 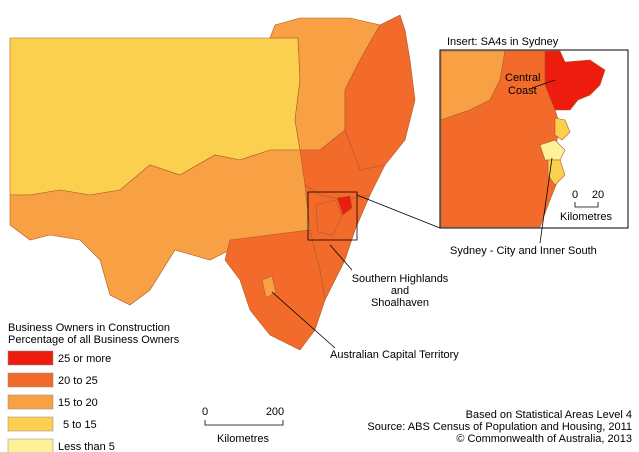 What do you see at coordinates (544, 439) in the screenshot?
I see `note: © Commonwealth of Australia, 2013` at bounding box center [544, 439].